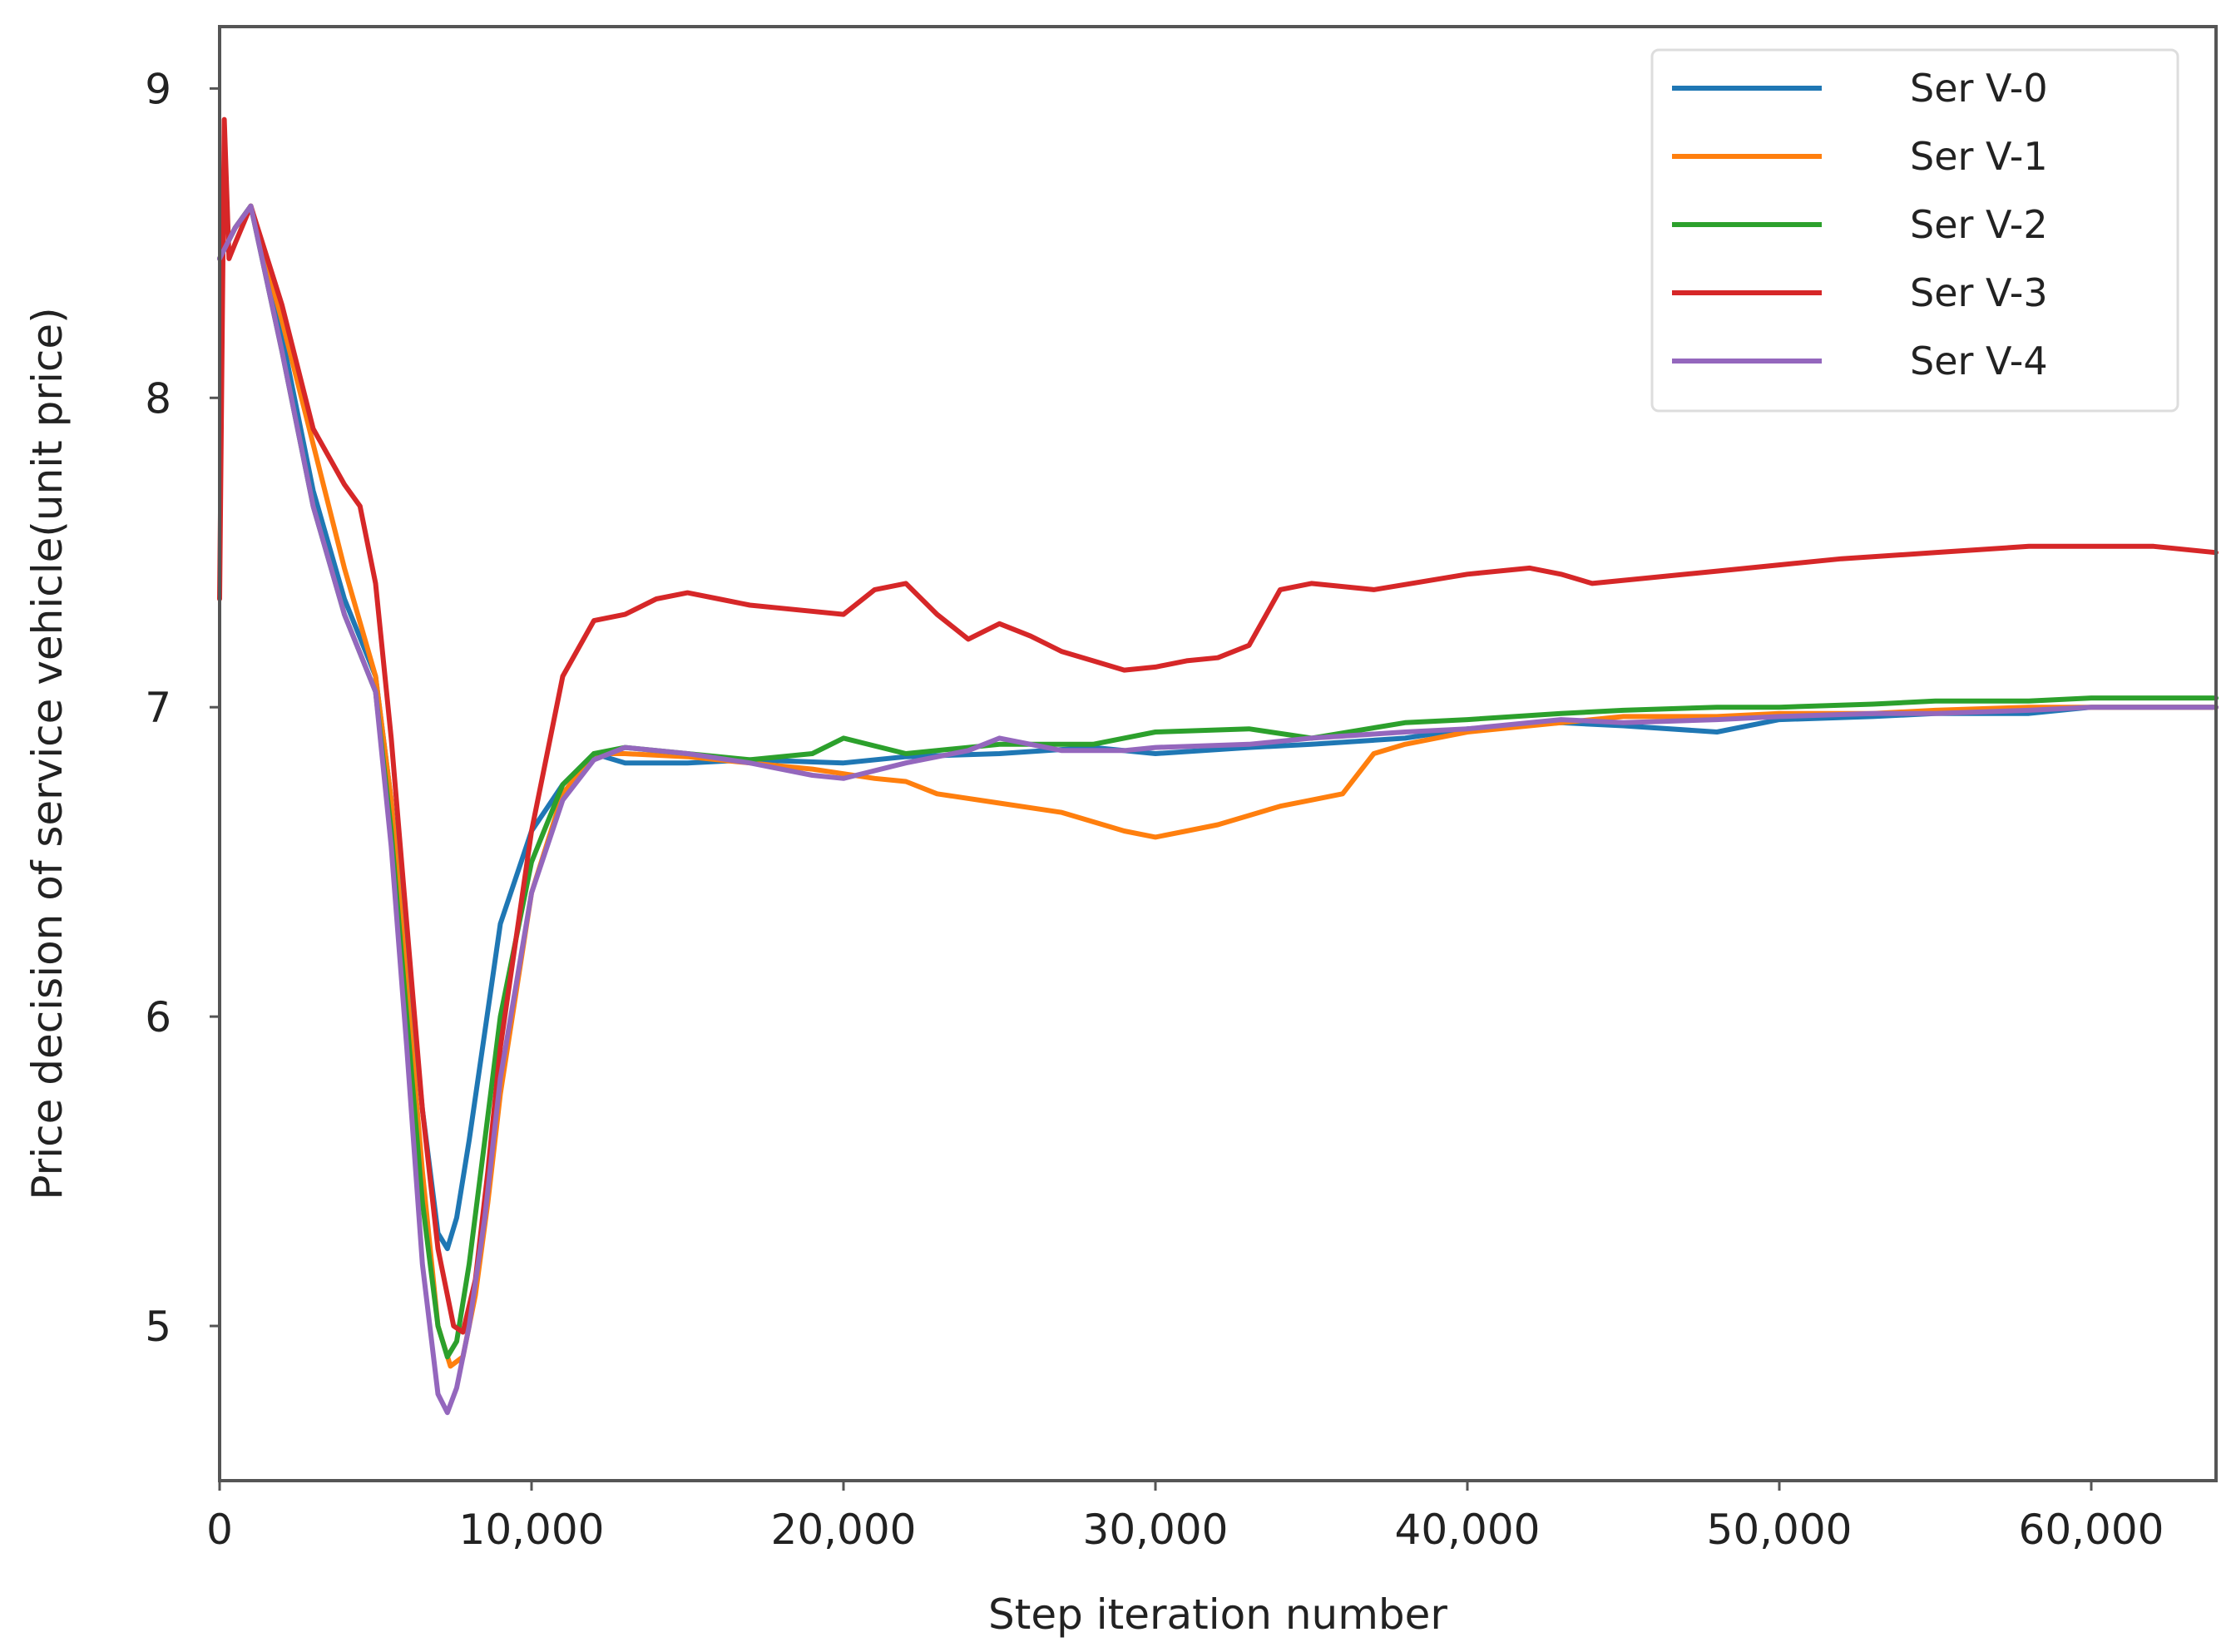 The image size is (2236, 1652). I want to click on y-axis-ticks: 5 6 7 8 9, so click(183, 708).